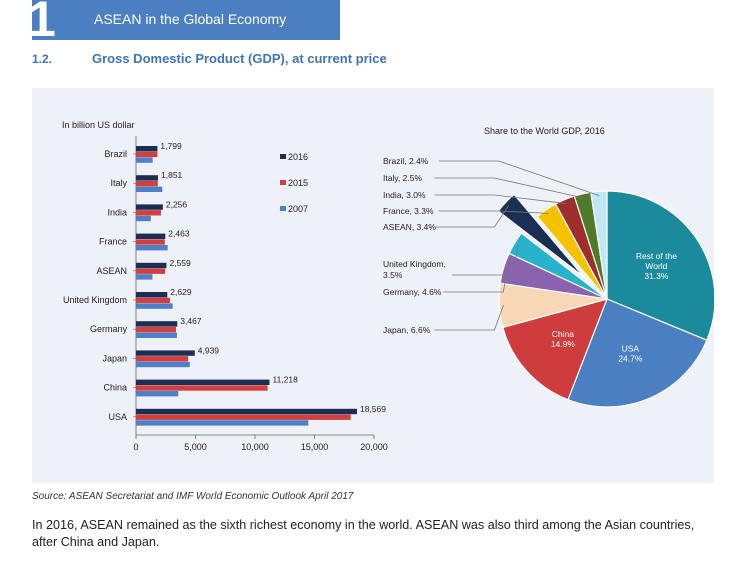 This screenshot has height=561, width=743. What do you see at coordinates (656, 256) in the screenshot?
I see `pie-inside-label: Rest of the` at bounding box center [656, 256].